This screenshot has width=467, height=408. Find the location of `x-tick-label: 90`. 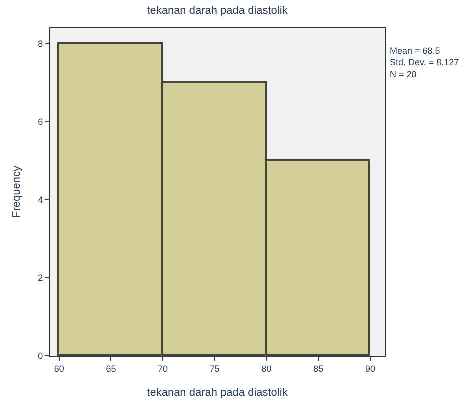

x-tick-label: 90 is located at coordinates (370, 369).